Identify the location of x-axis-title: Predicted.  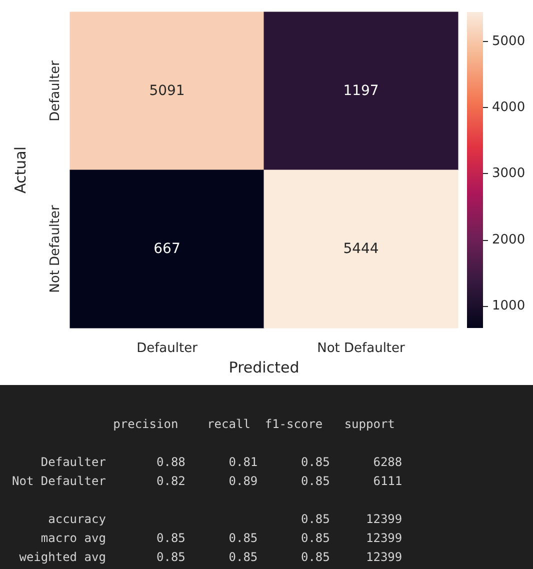
(264, 367).